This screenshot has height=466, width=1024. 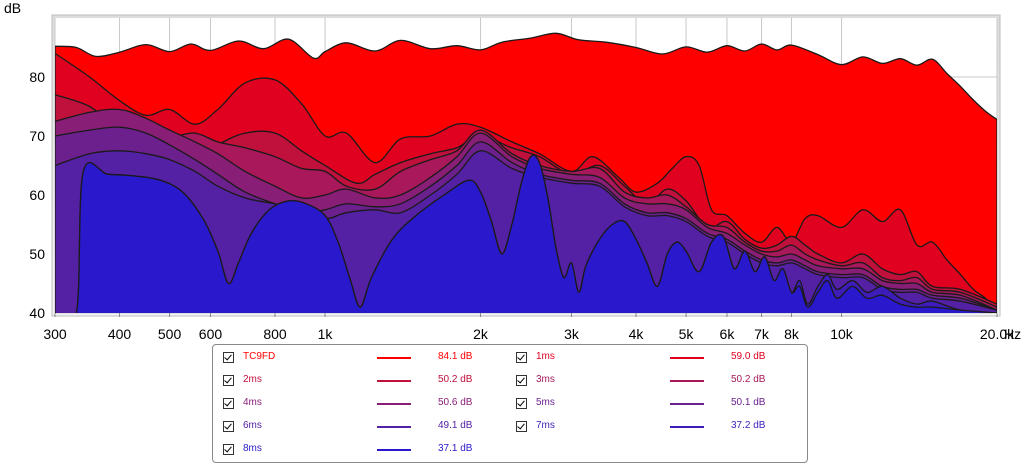 I want to click on legend-series-value: 59.0 dB, so click(x=748, y=356).